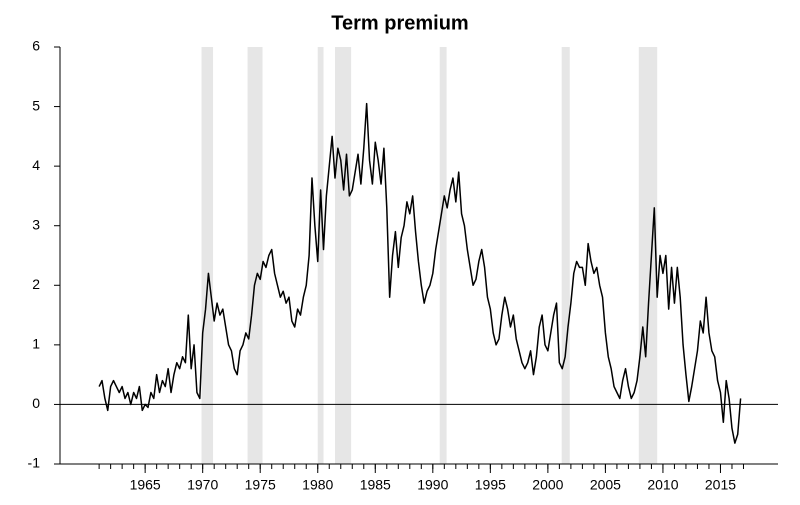 The height and width of the screenshot is (505, 800). I want to click on x-tick-label: 2000, so click(547, 485).